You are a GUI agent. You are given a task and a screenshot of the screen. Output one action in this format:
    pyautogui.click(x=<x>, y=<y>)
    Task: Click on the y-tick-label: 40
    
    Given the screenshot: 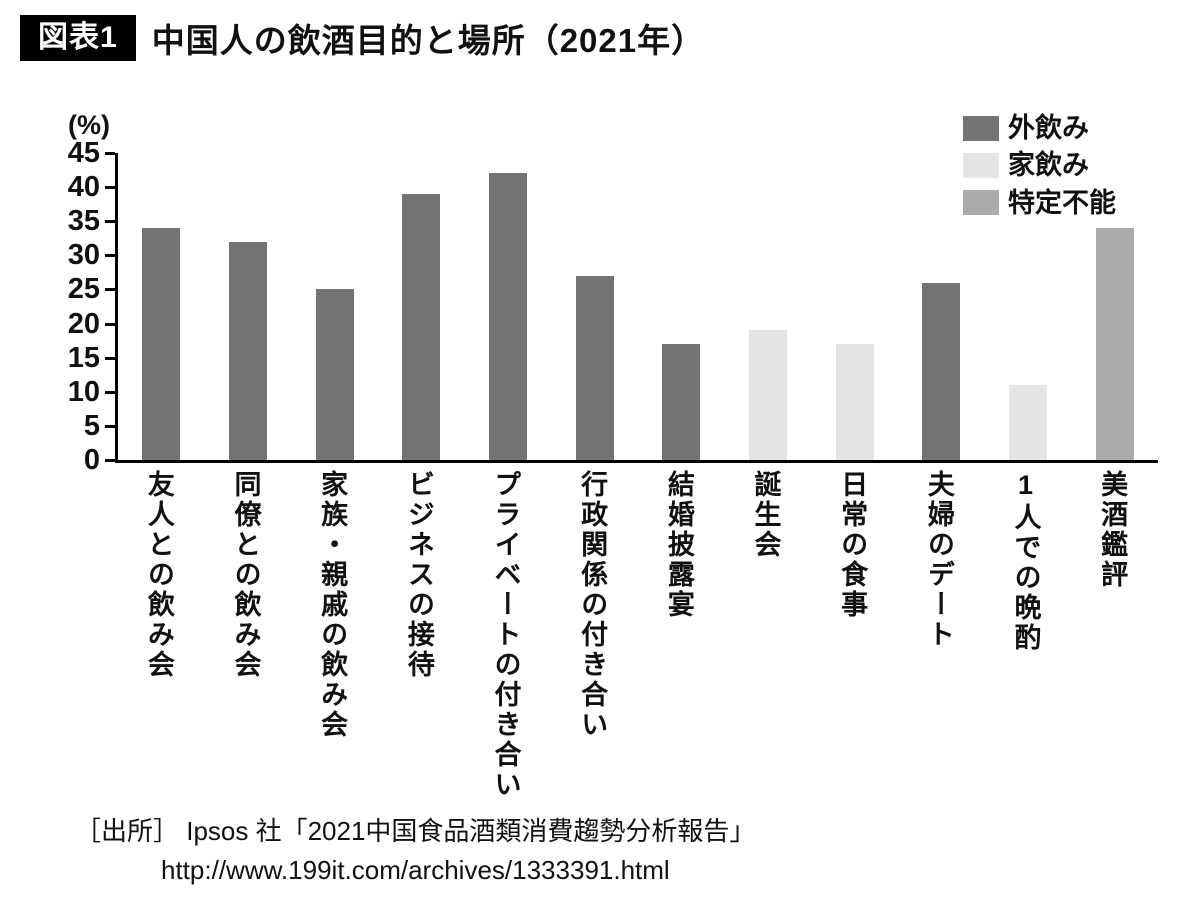 What is the action you would take?
    pyautogui.click(x=83, y=187)
    